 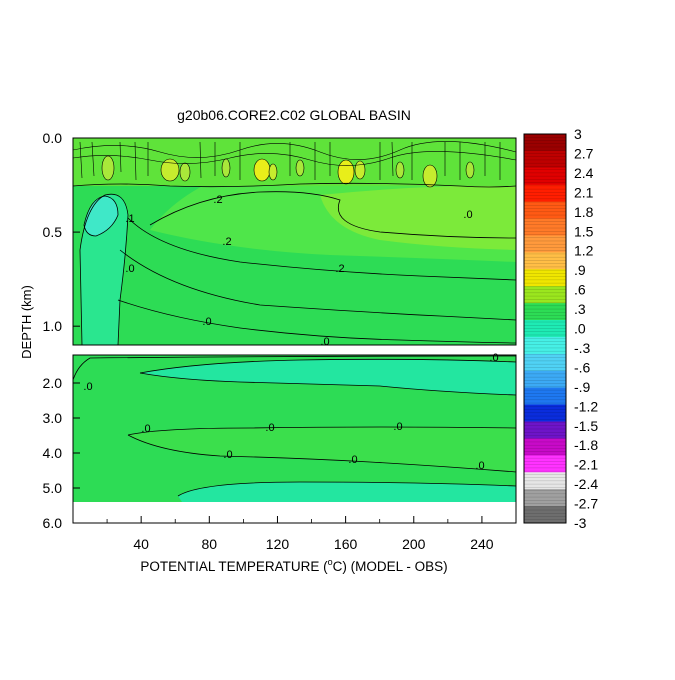 I want to click on x-tick-label: 120, so click(x=278, y=544).